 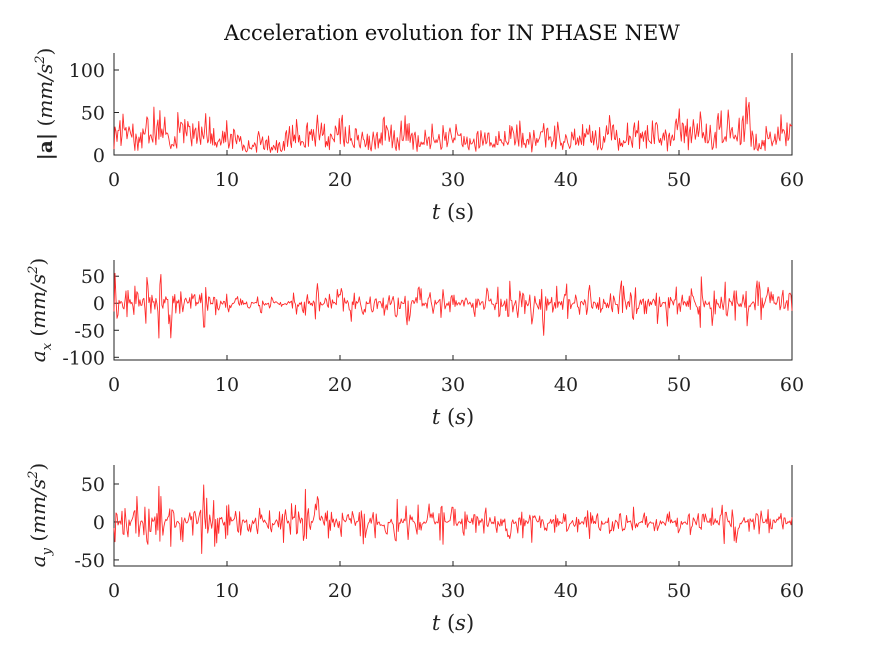 I want to click on y-axis-label: ax (mm/s2), so click(x=40, y=310).